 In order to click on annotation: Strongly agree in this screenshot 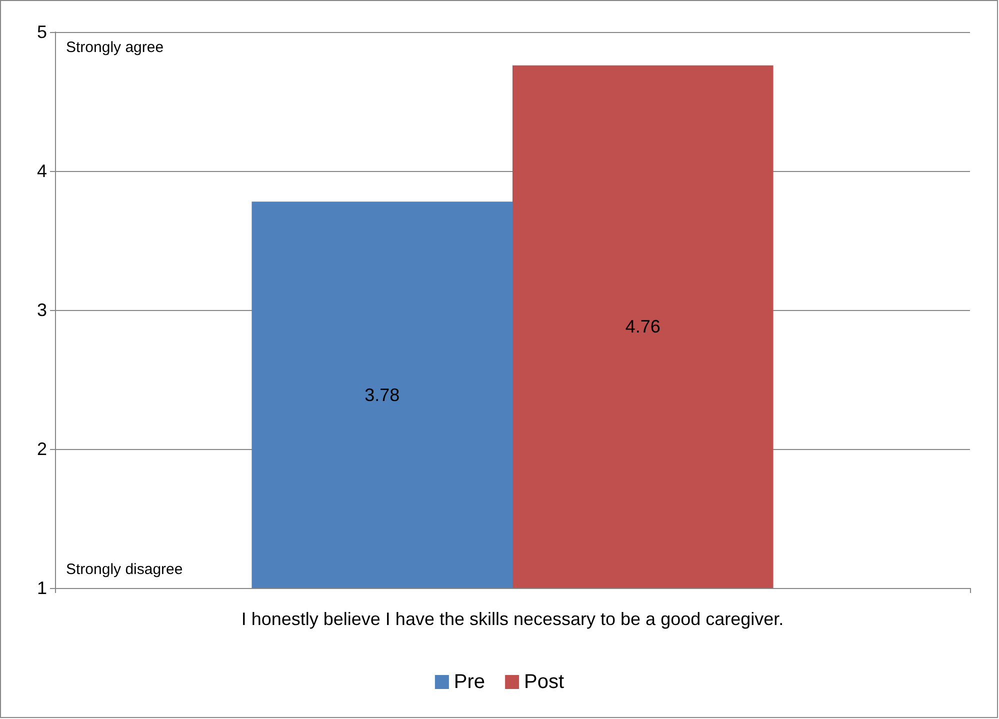, I will do `click(115, 47)`.